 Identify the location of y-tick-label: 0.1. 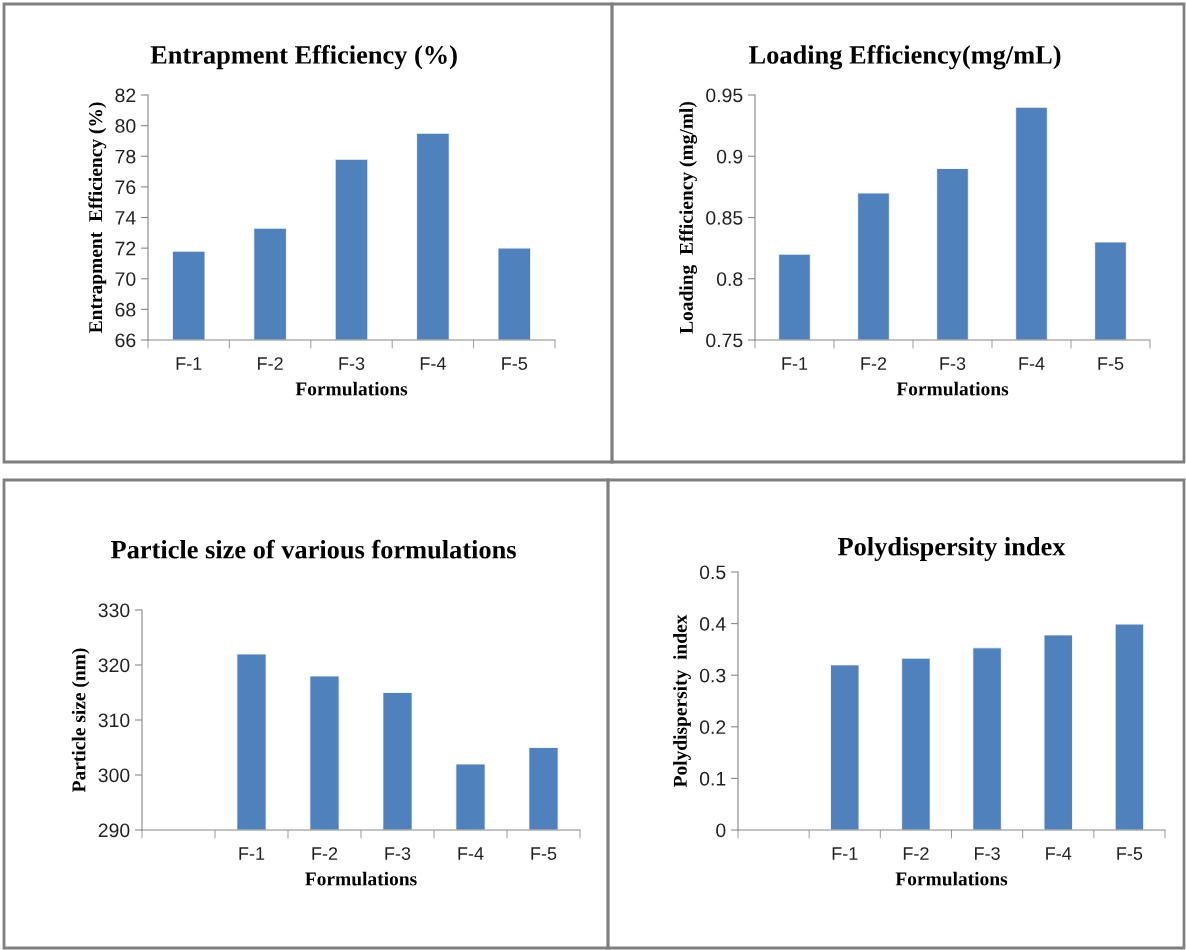
(712, 778).